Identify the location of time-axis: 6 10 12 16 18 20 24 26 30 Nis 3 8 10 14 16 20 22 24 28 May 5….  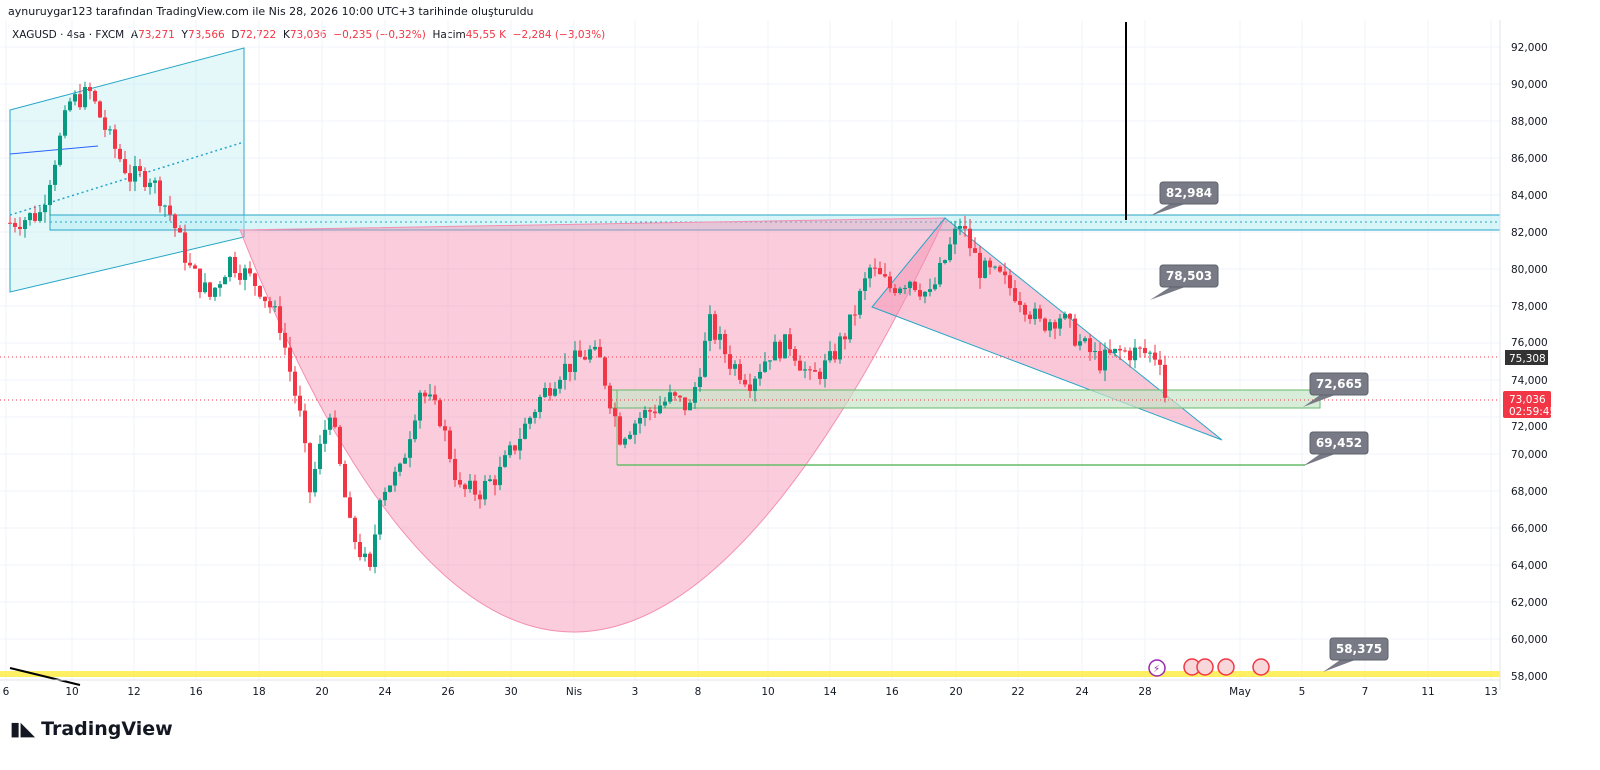
(750, 692).